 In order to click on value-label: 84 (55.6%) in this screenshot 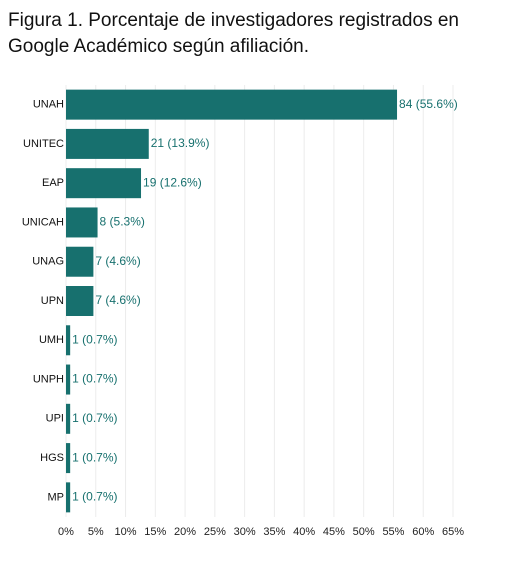, I will do `click(428, 104)`.